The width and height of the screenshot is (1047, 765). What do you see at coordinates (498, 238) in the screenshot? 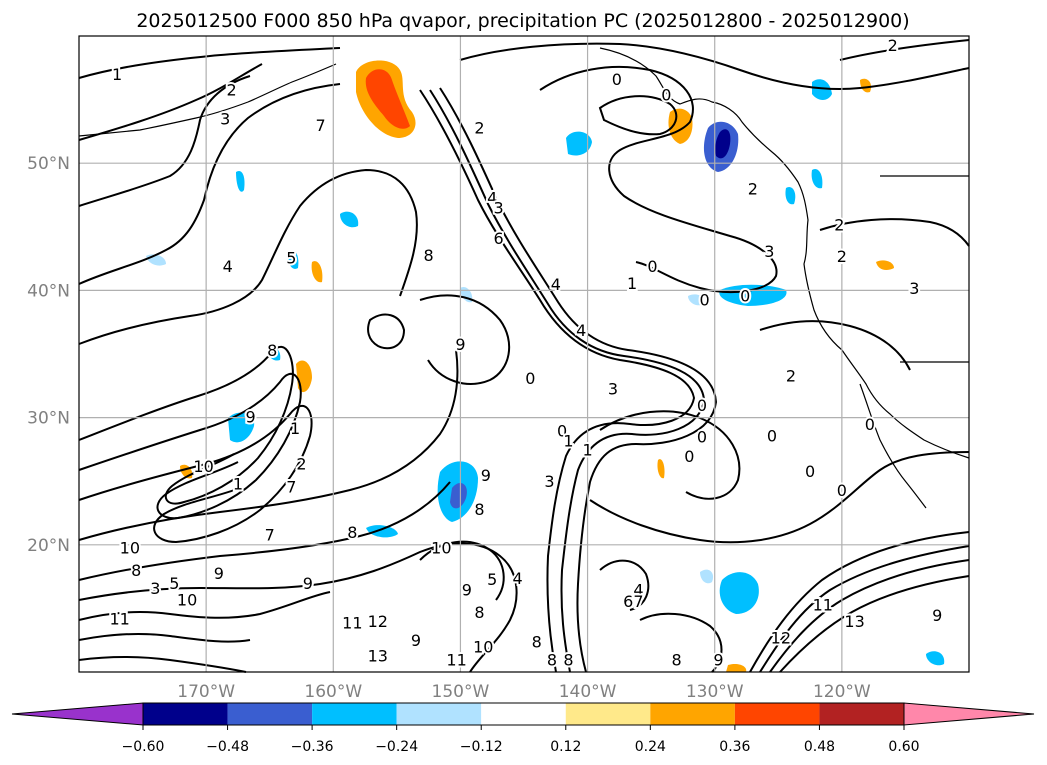
I see `contour-label: 6` at bounding box center [498, 238].